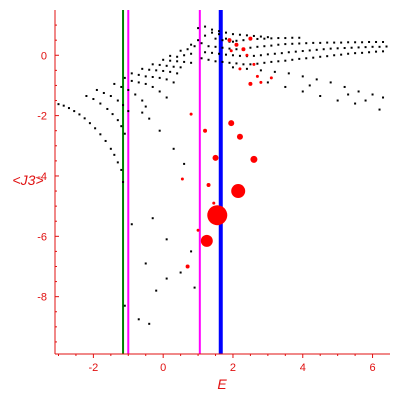  Describe the element at coordinates (44, 56) in the screenshot. I see `y-tick-label: 0` at that location.